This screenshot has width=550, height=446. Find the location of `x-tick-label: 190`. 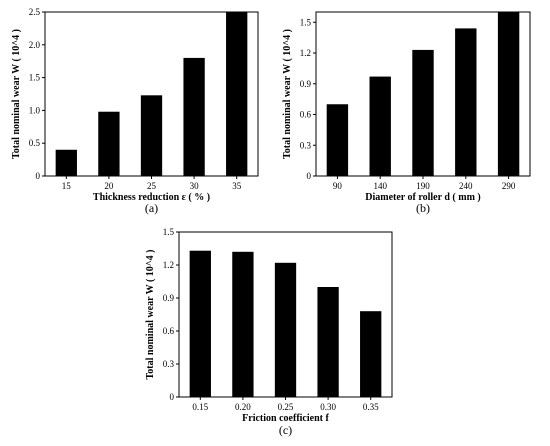

x-tick-label: 190 is located at coordinates (423, 186).